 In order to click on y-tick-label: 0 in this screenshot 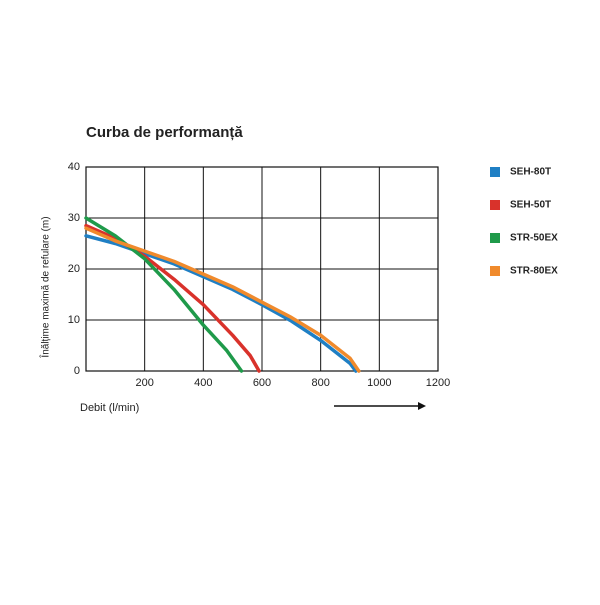, I will do `click(77, 371)`.